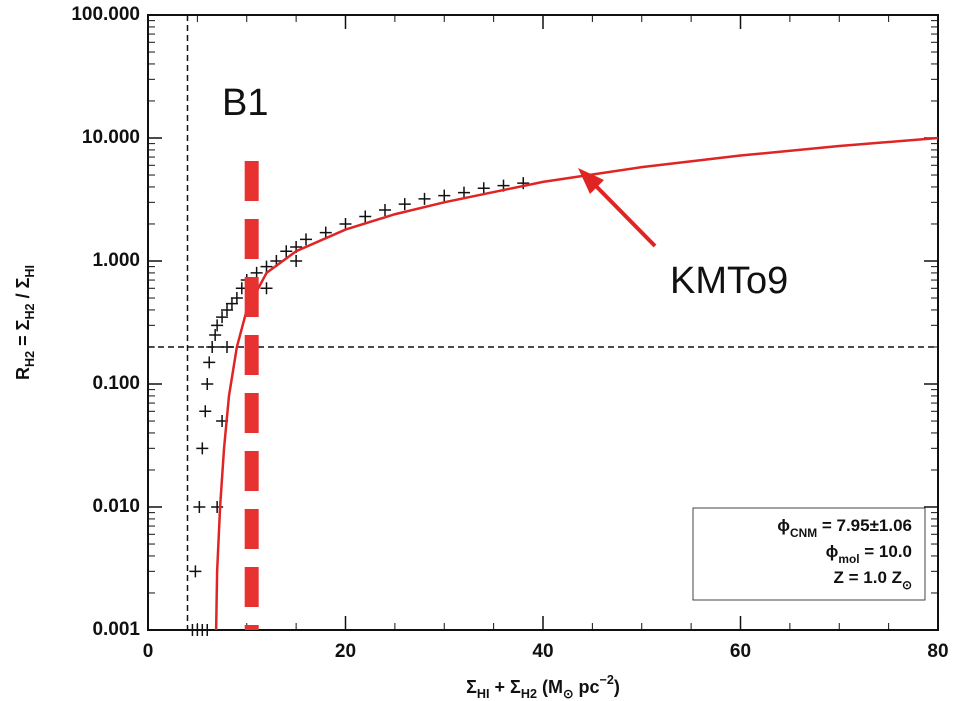  I want to click on x-axis-label-part: HI, so click(483, 694).